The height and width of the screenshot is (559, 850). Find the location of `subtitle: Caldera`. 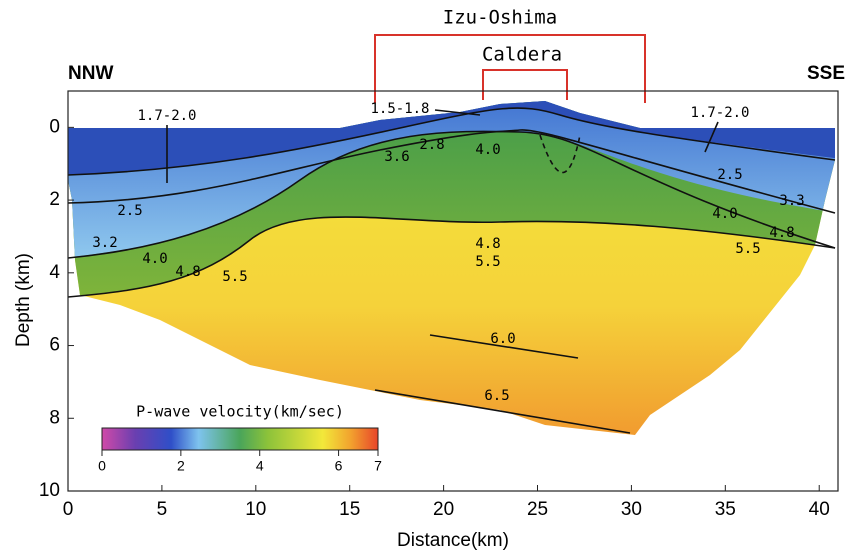

subtitle: Caldera is located at coordinates (522, 55).